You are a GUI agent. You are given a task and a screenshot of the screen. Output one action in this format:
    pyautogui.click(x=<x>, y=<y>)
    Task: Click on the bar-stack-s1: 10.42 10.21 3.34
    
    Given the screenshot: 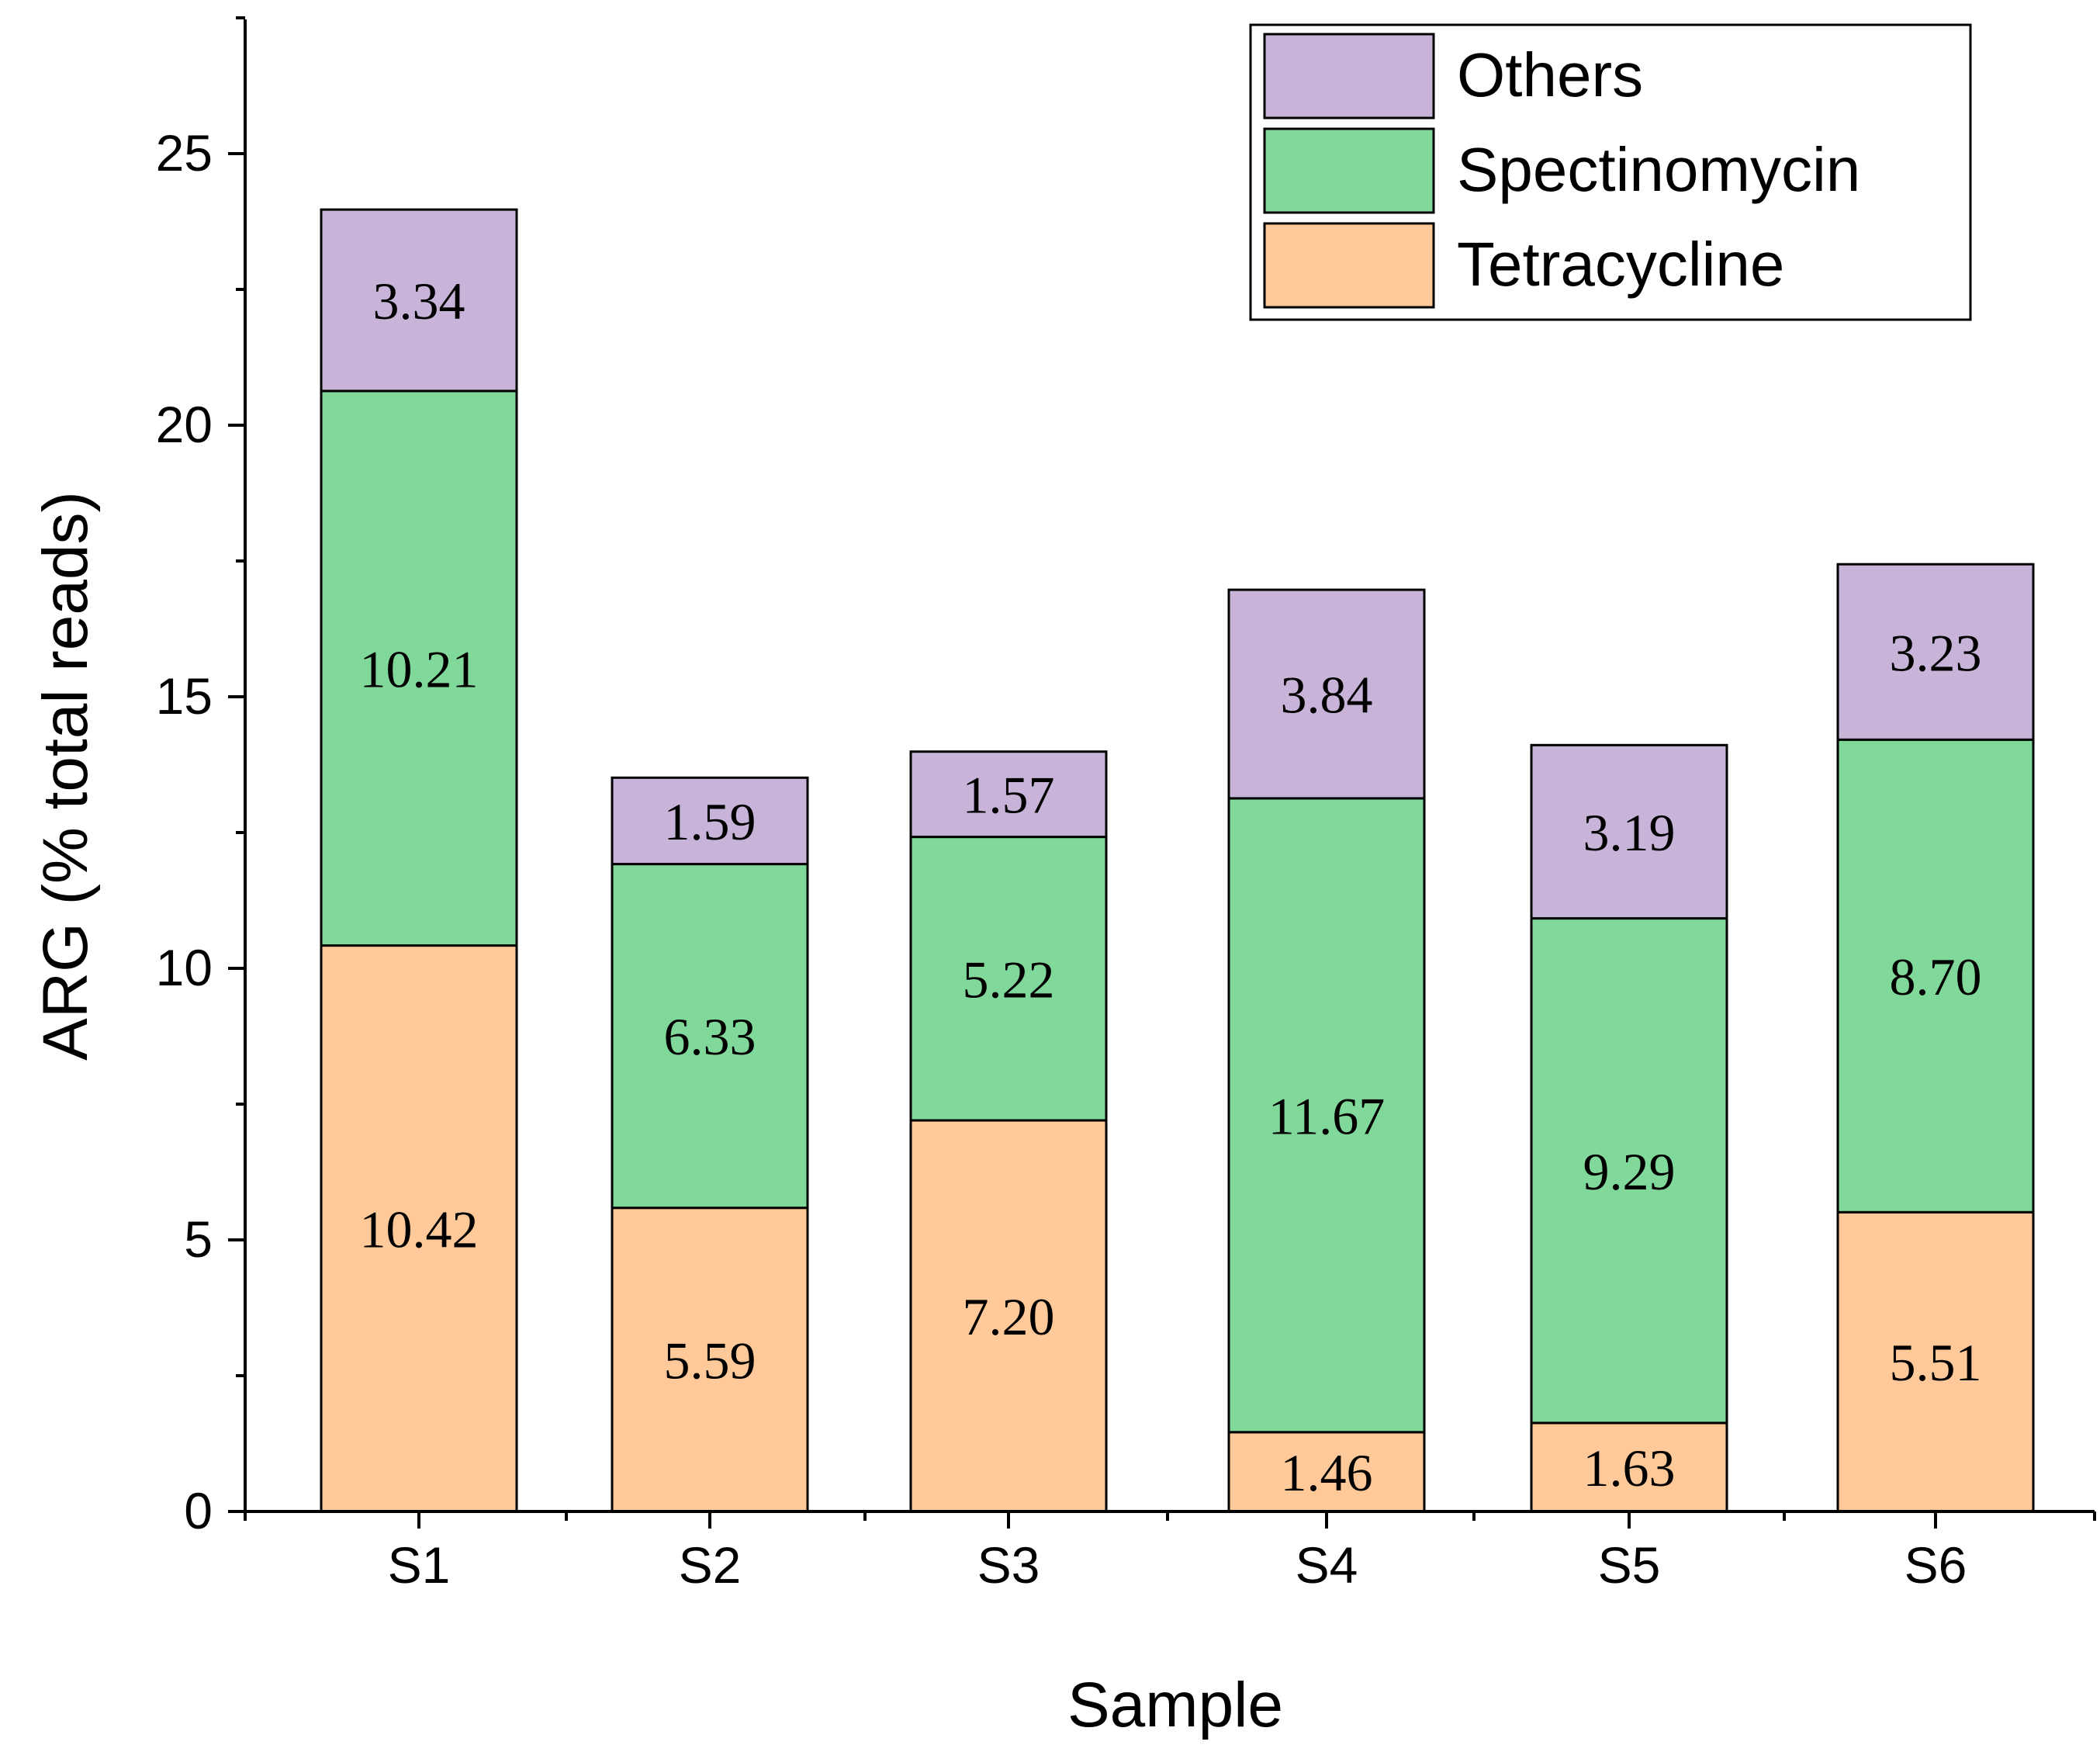 What is the action you would take?
    pyautogui.click(x=419, y=861)
    